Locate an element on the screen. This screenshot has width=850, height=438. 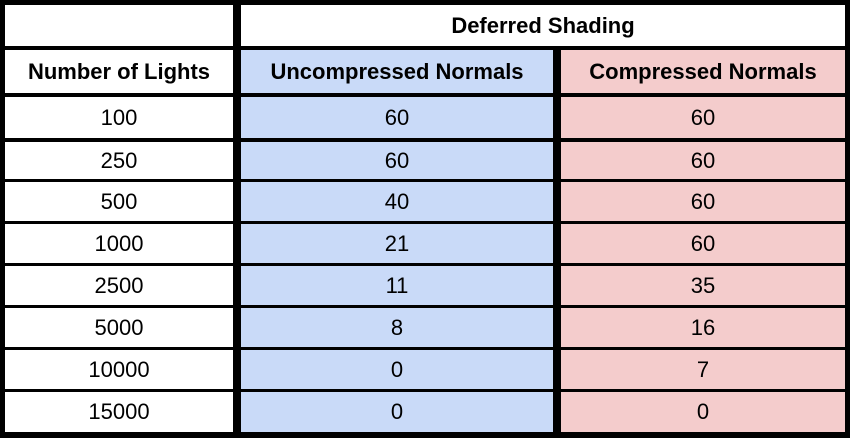
cell-compressed: 16 is located at coordinates (703, 327).